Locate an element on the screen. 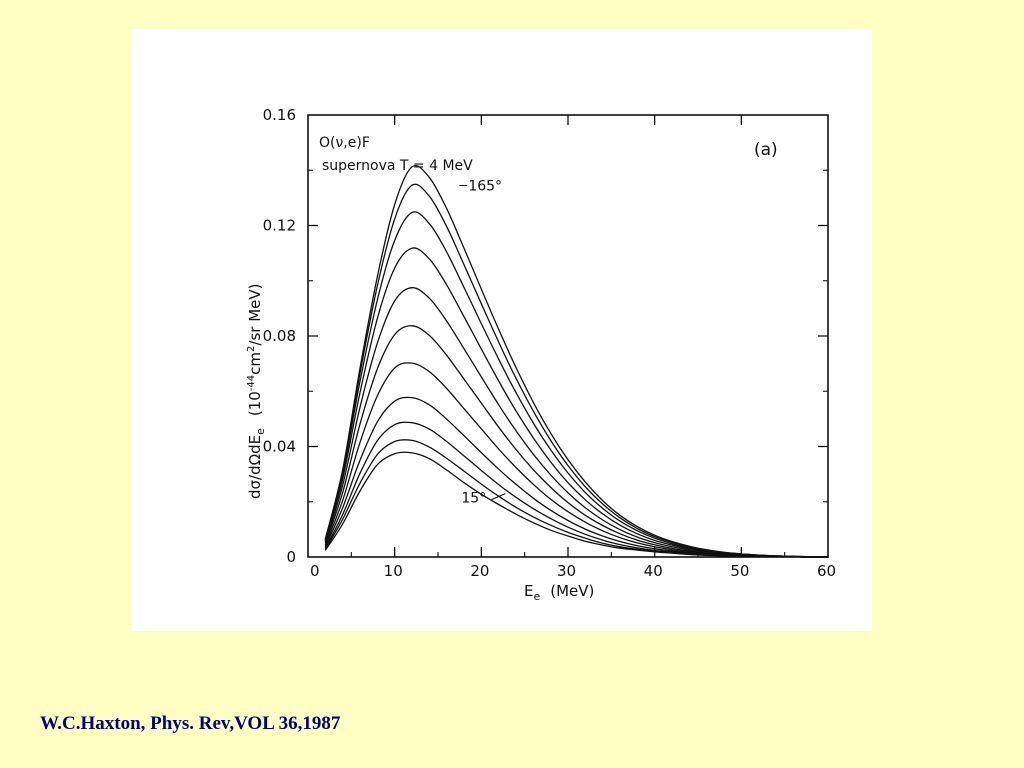  temperature-annotation: supernova T = 4 MeV is located at coordinates (397, 166).